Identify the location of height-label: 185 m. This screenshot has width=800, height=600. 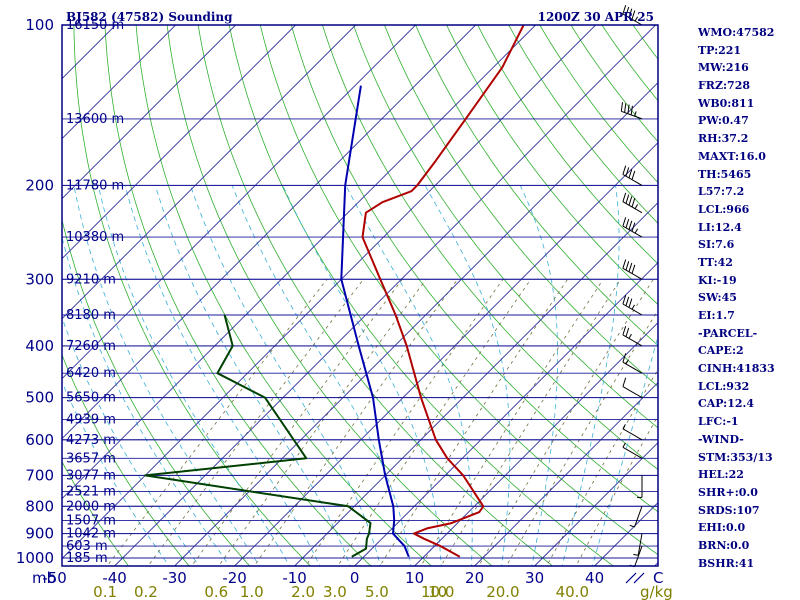
(87, 558).